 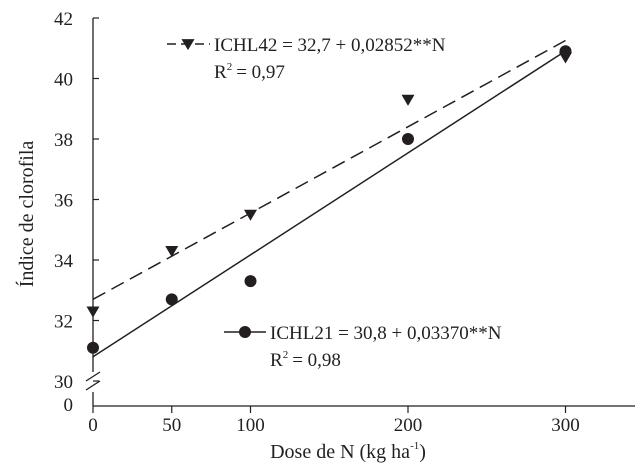 I want to click on legend-marker-ichl42, so click(x=188, y=45).